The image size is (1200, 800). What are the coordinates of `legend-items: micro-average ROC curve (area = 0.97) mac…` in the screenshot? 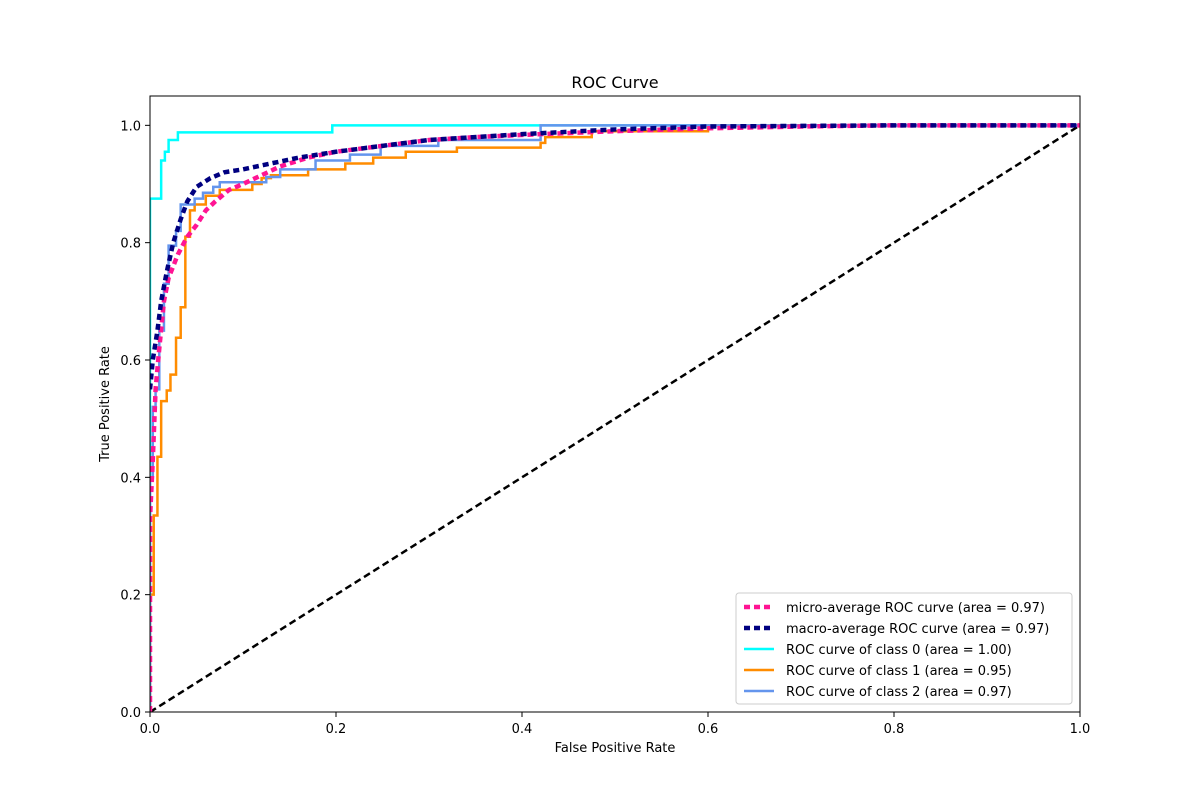 It's located at (896, 650).